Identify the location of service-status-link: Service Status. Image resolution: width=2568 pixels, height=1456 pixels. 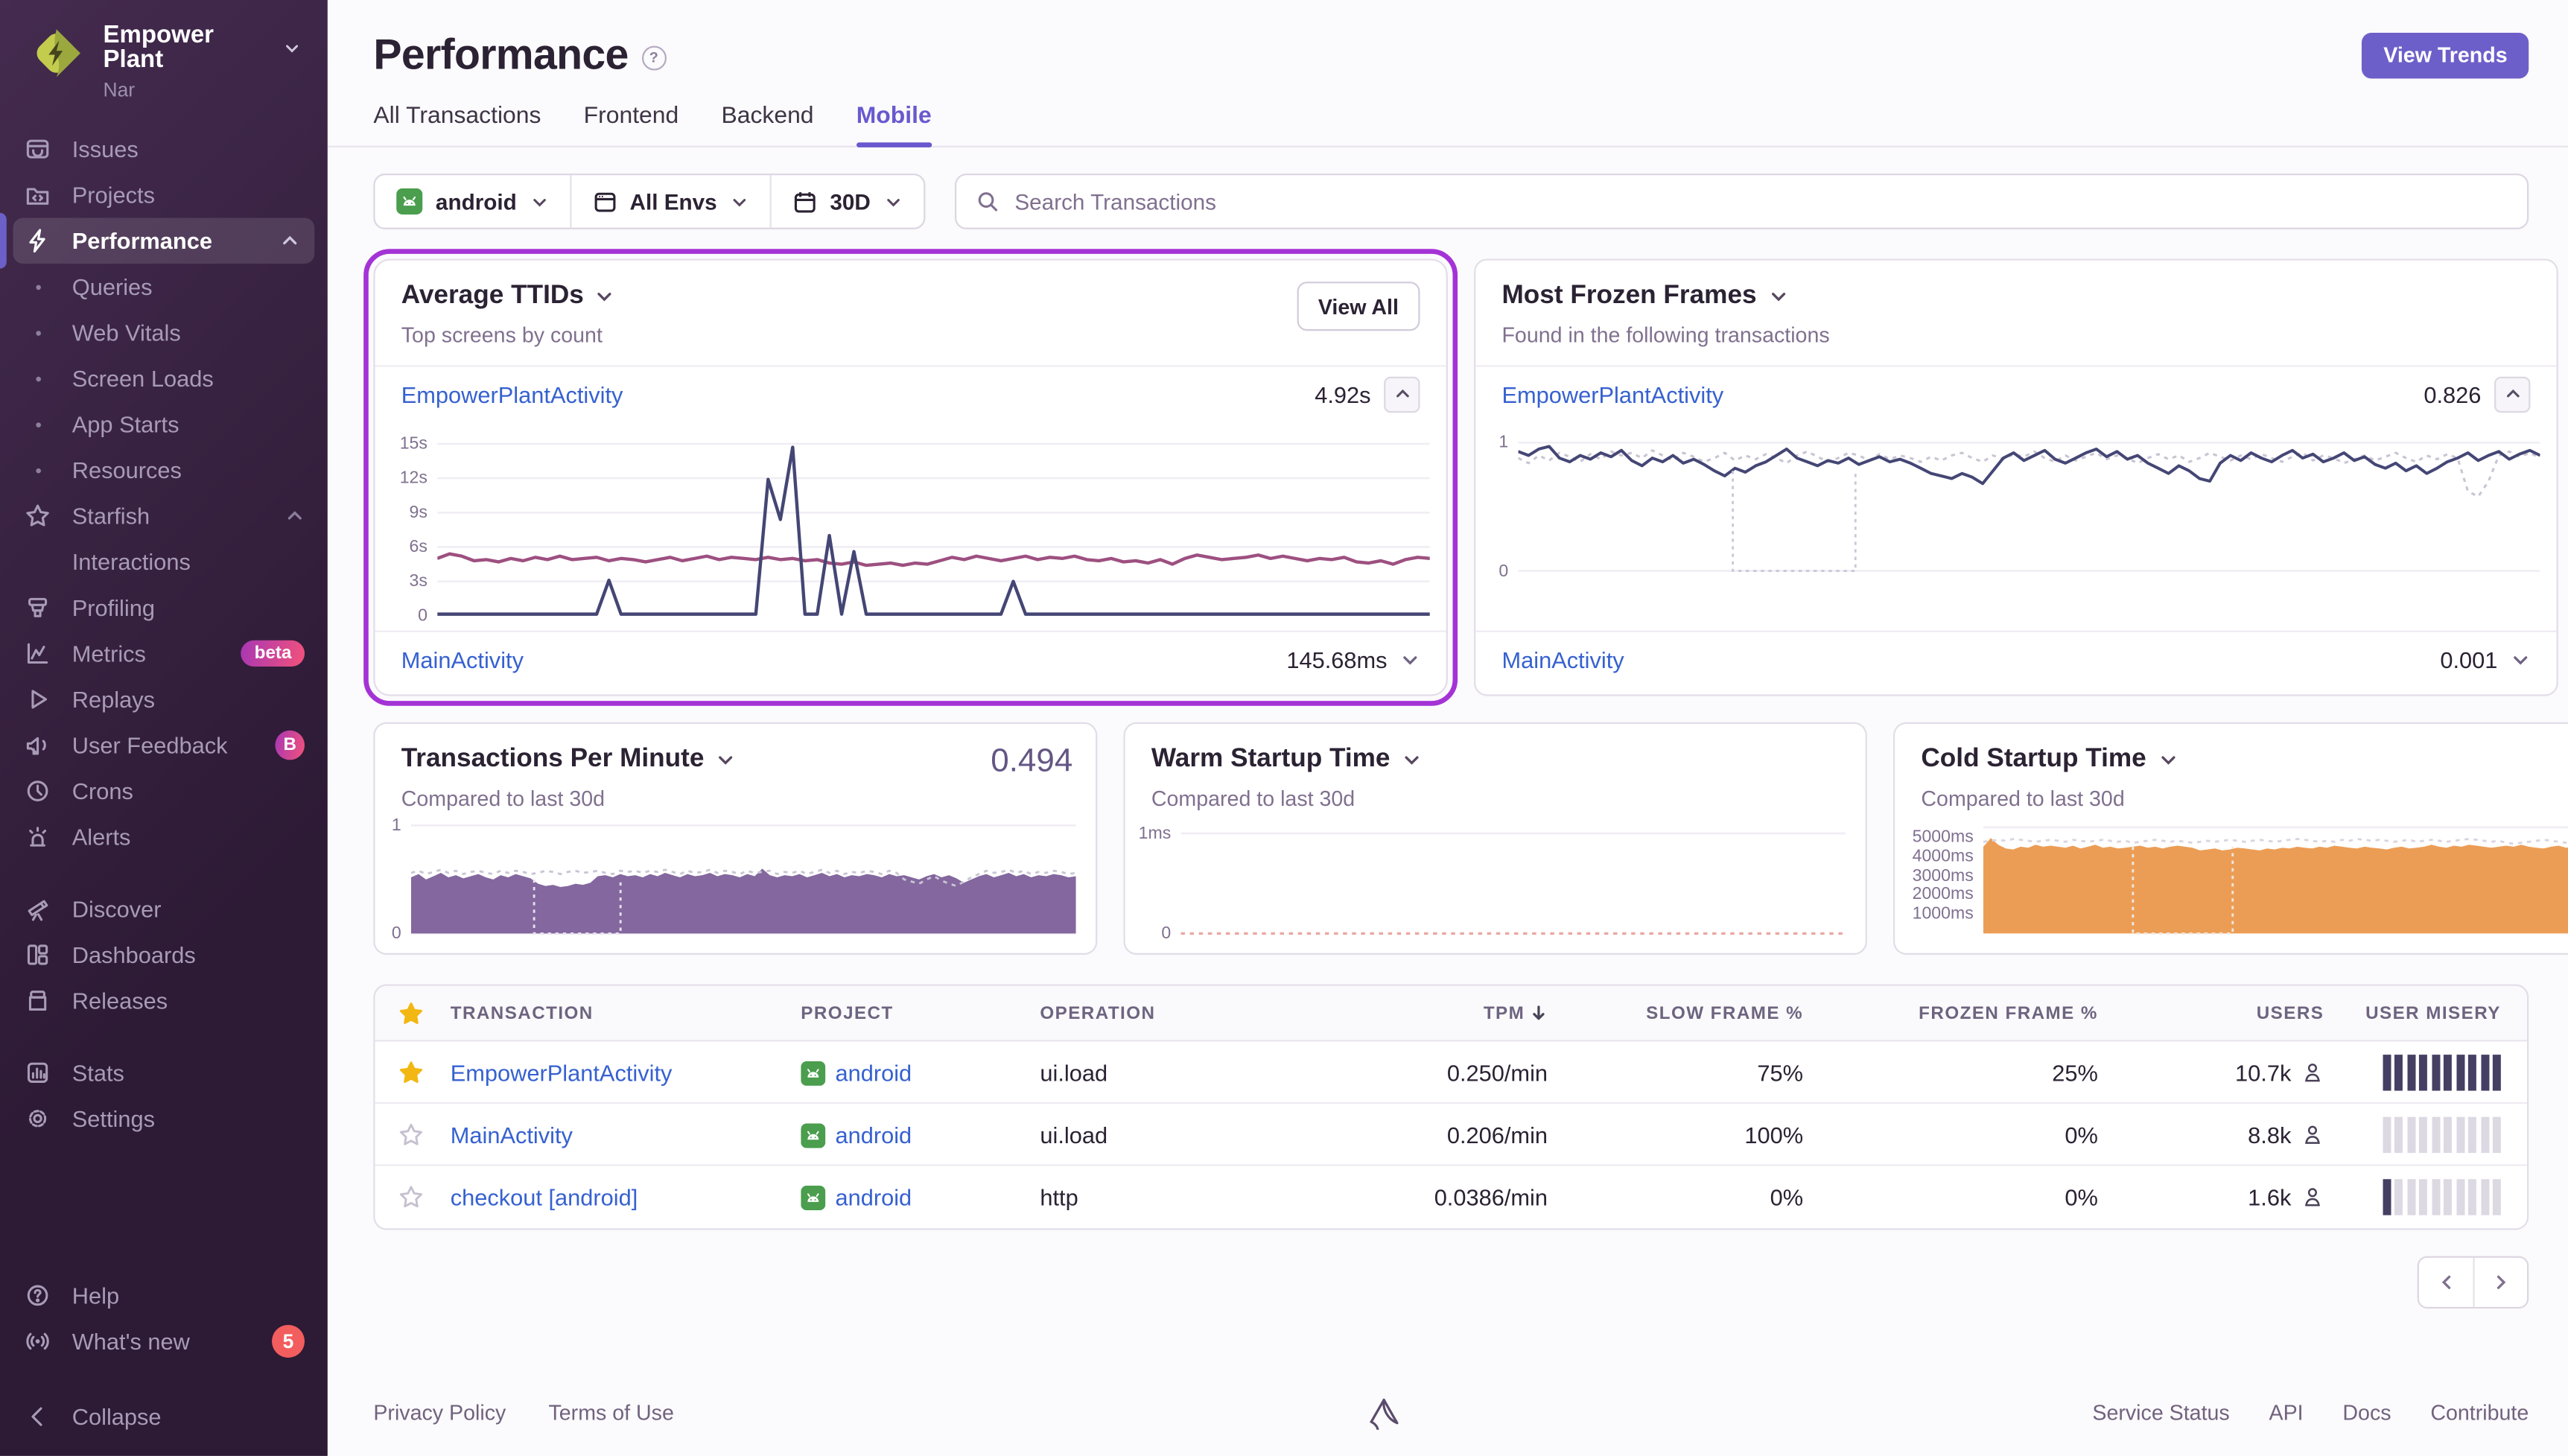
(2161, 1412).